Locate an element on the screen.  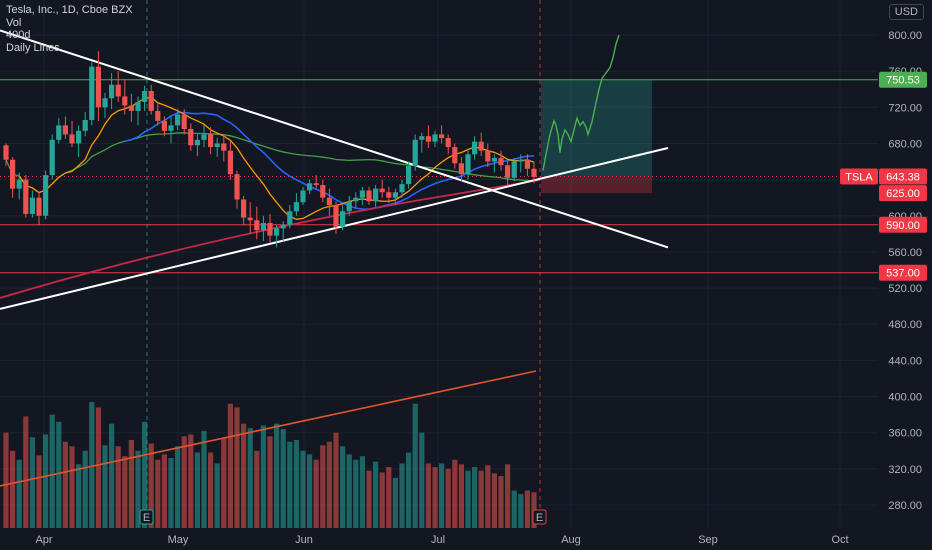
price-label: 643.38 is located at coordinates (903, 178).